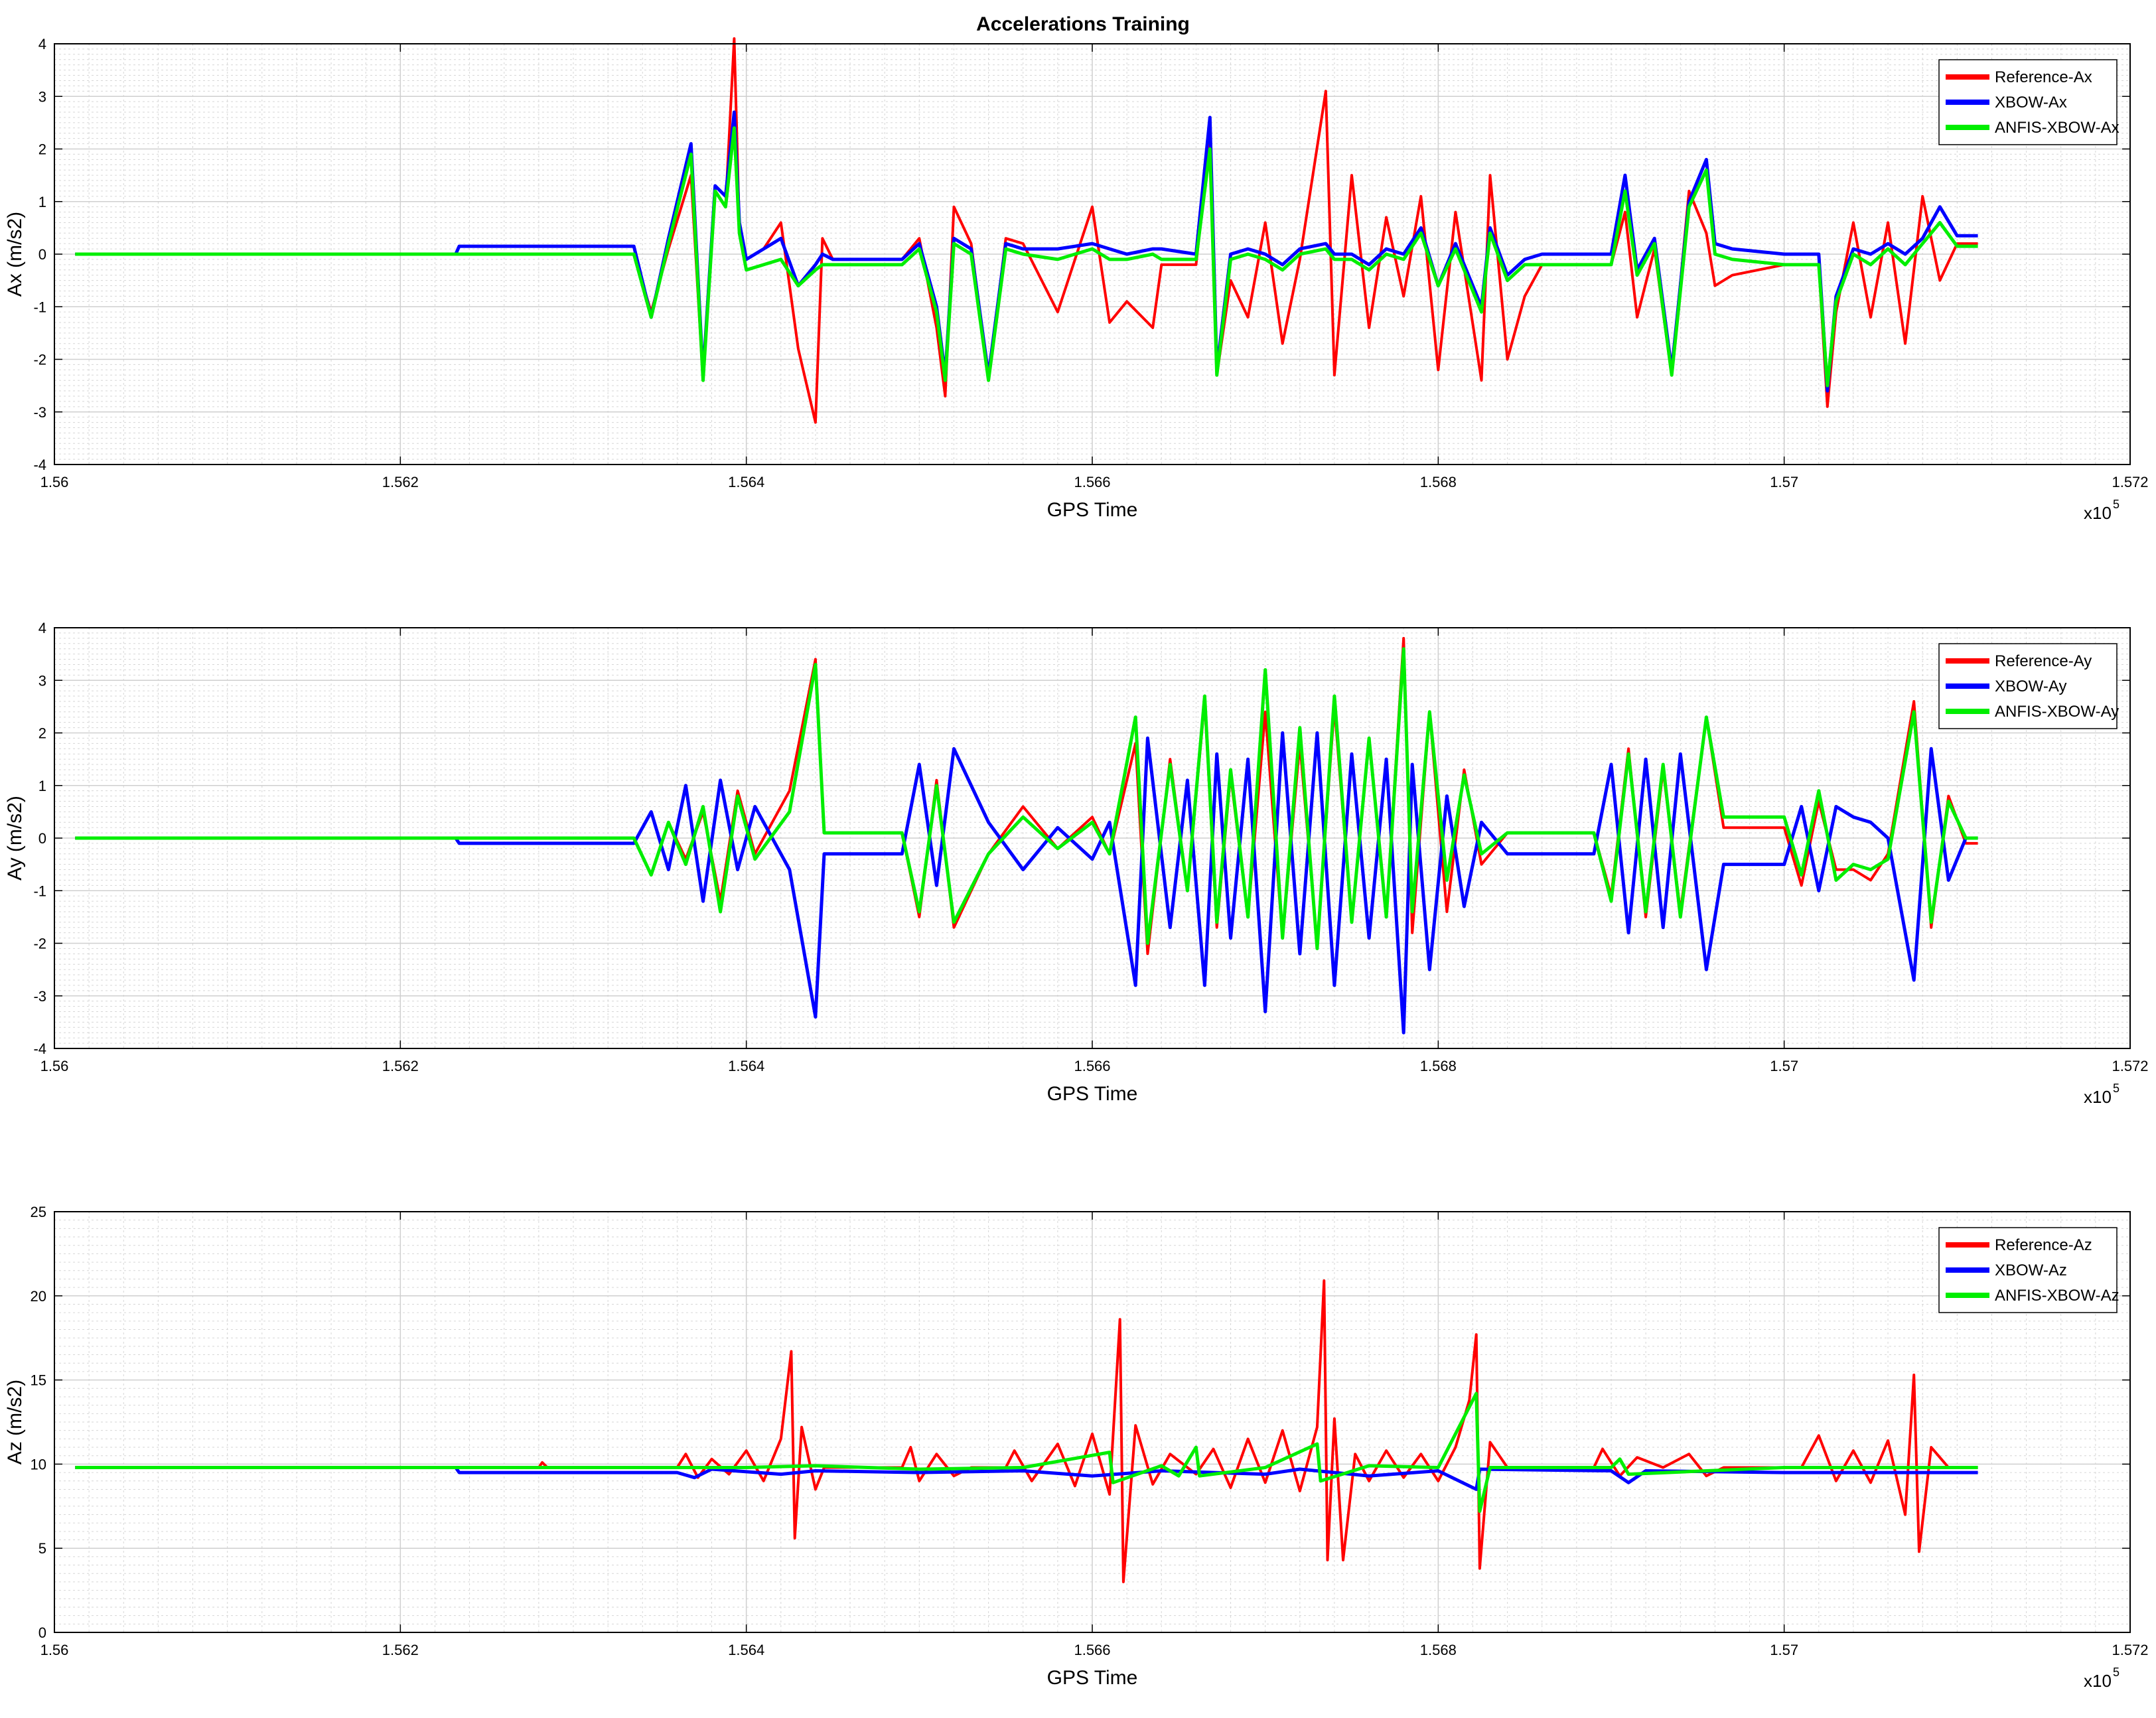 This screenshot has height=1718, width=2156. I want to click on y-tick-label: 5, so click(42, 1548).